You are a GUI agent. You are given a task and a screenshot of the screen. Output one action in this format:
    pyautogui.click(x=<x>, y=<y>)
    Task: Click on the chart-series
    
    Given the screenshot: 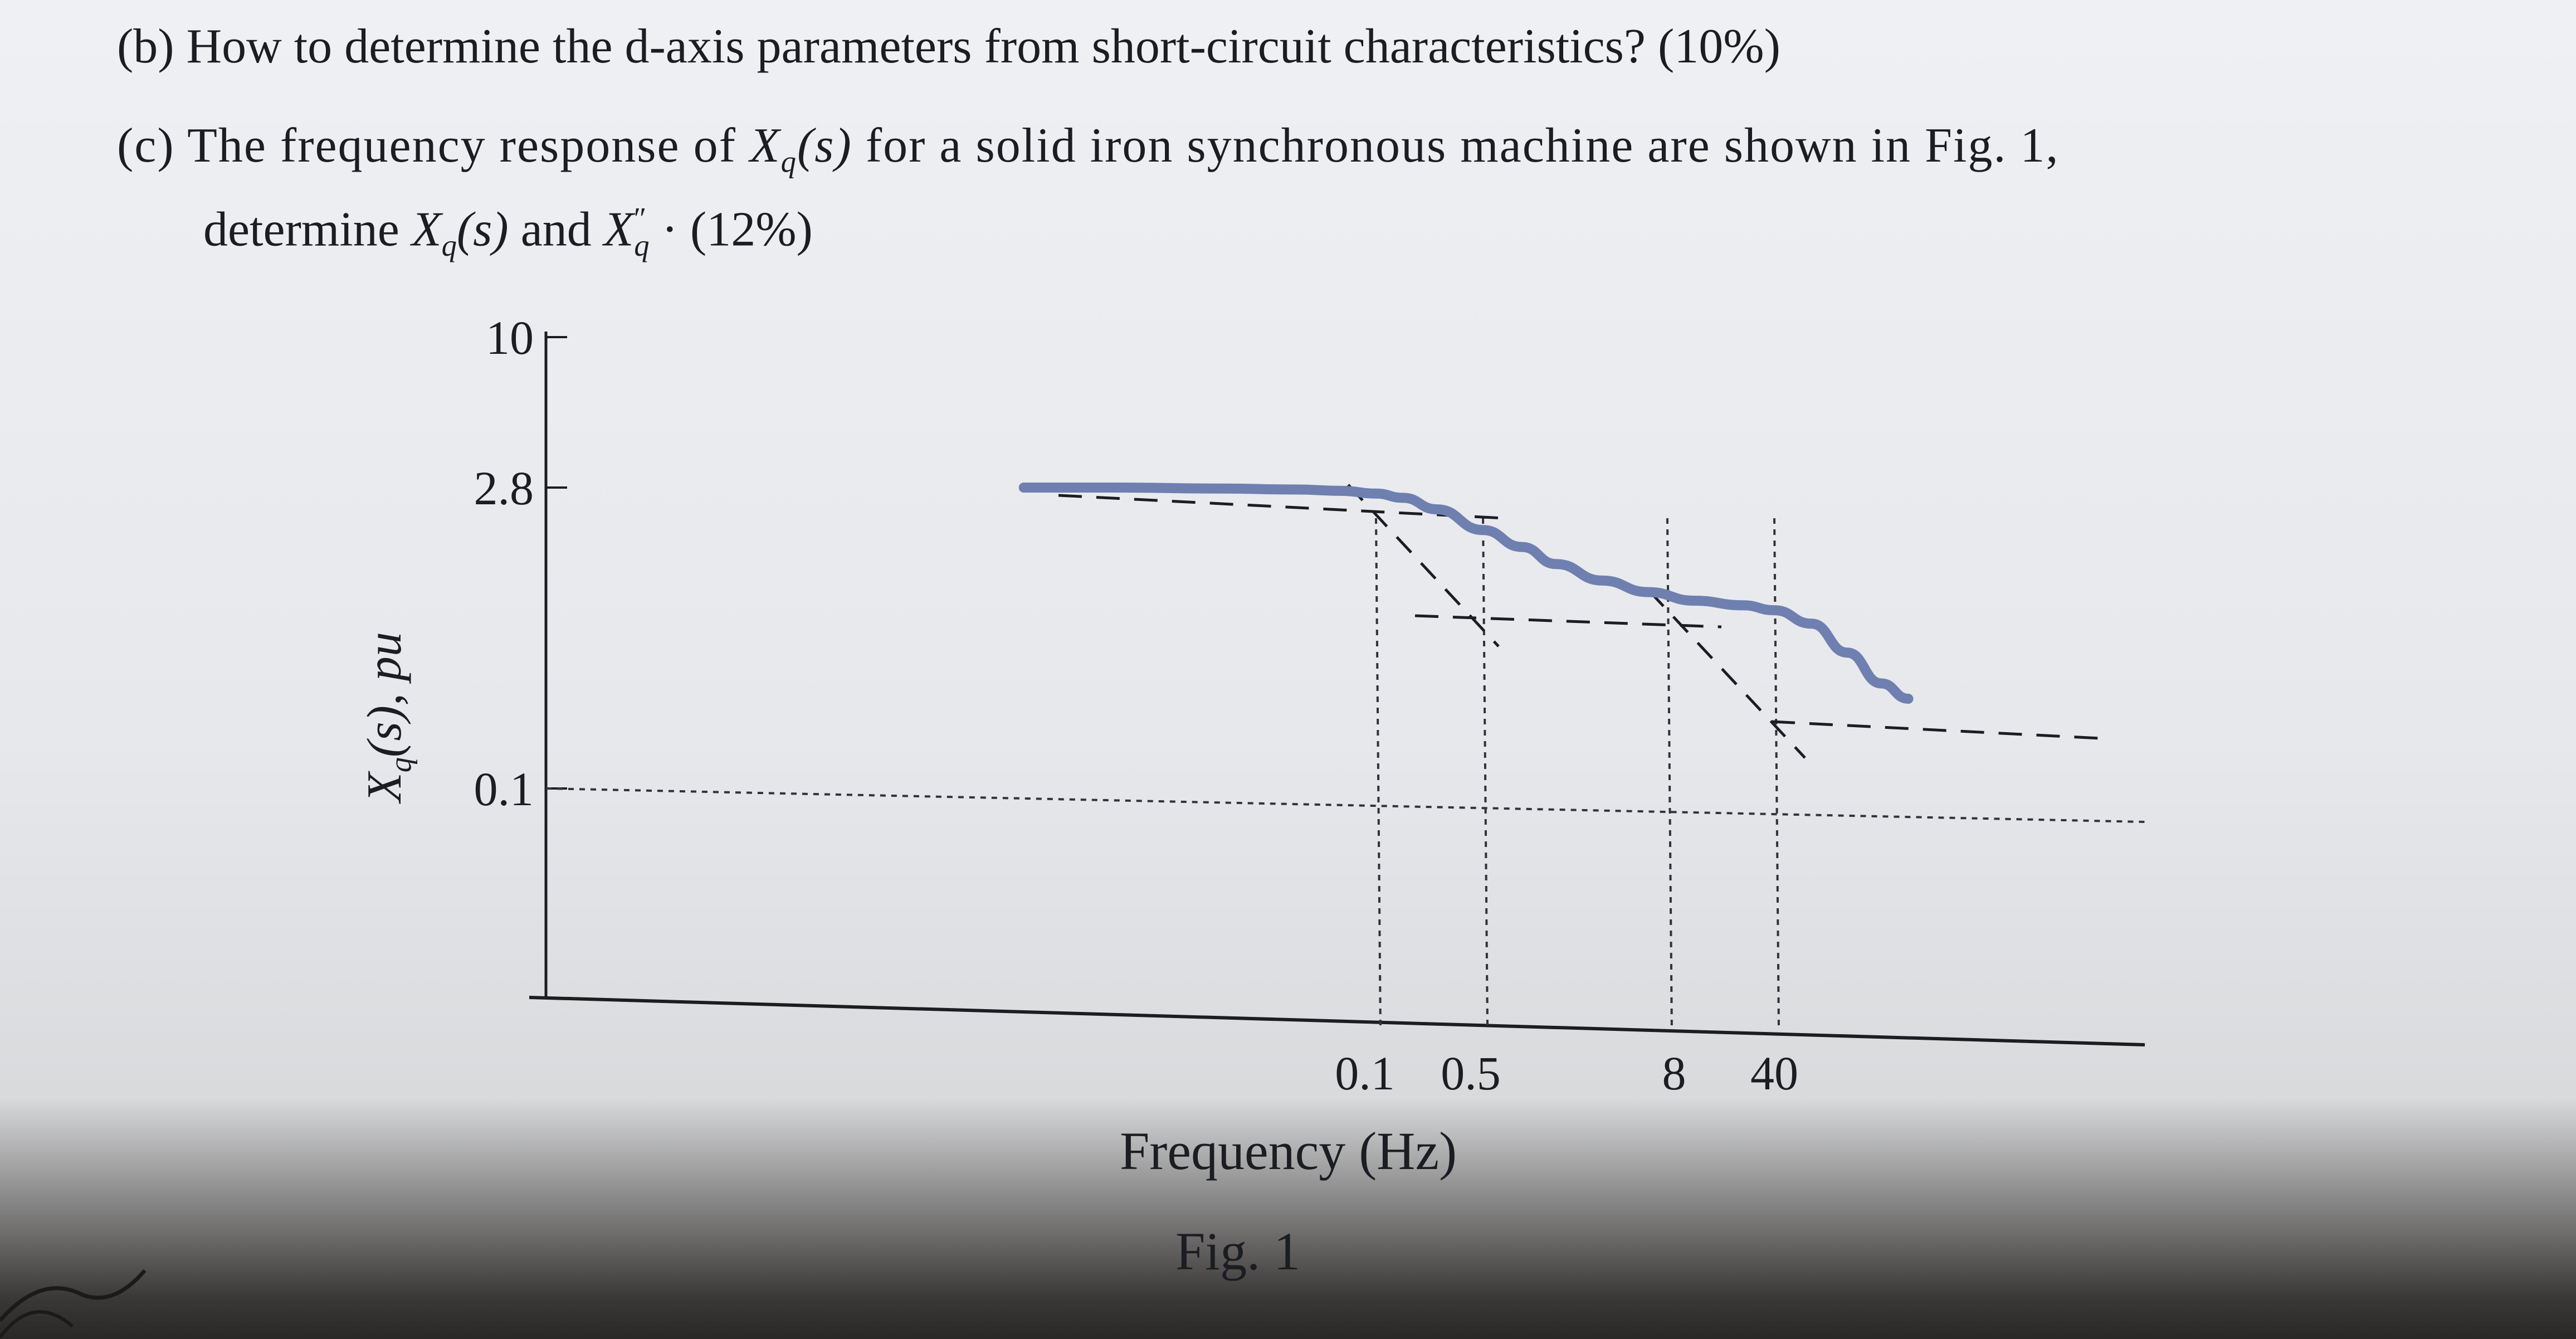 What is the action you would take?
    pyautogui.click(x=1466, y=593)
    